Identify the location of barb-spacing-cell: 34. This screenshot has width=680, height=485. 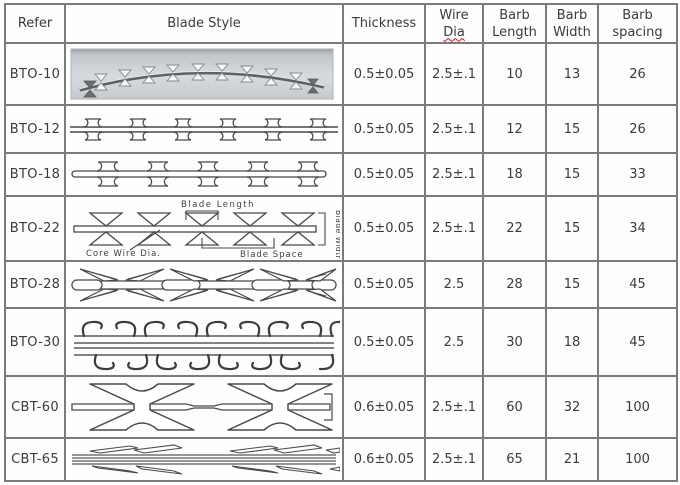
(637, 228).